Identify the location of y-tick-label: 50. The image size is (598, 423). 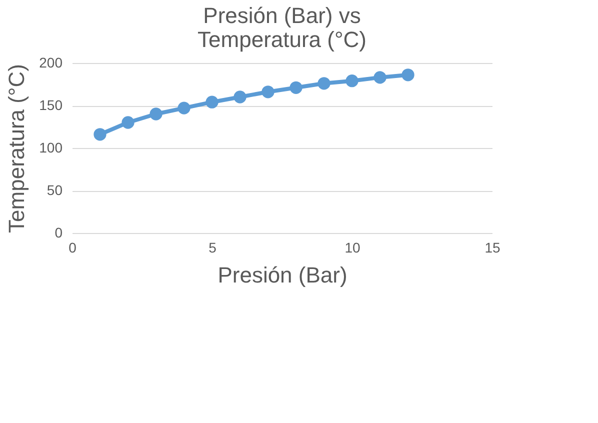
(54, 190).